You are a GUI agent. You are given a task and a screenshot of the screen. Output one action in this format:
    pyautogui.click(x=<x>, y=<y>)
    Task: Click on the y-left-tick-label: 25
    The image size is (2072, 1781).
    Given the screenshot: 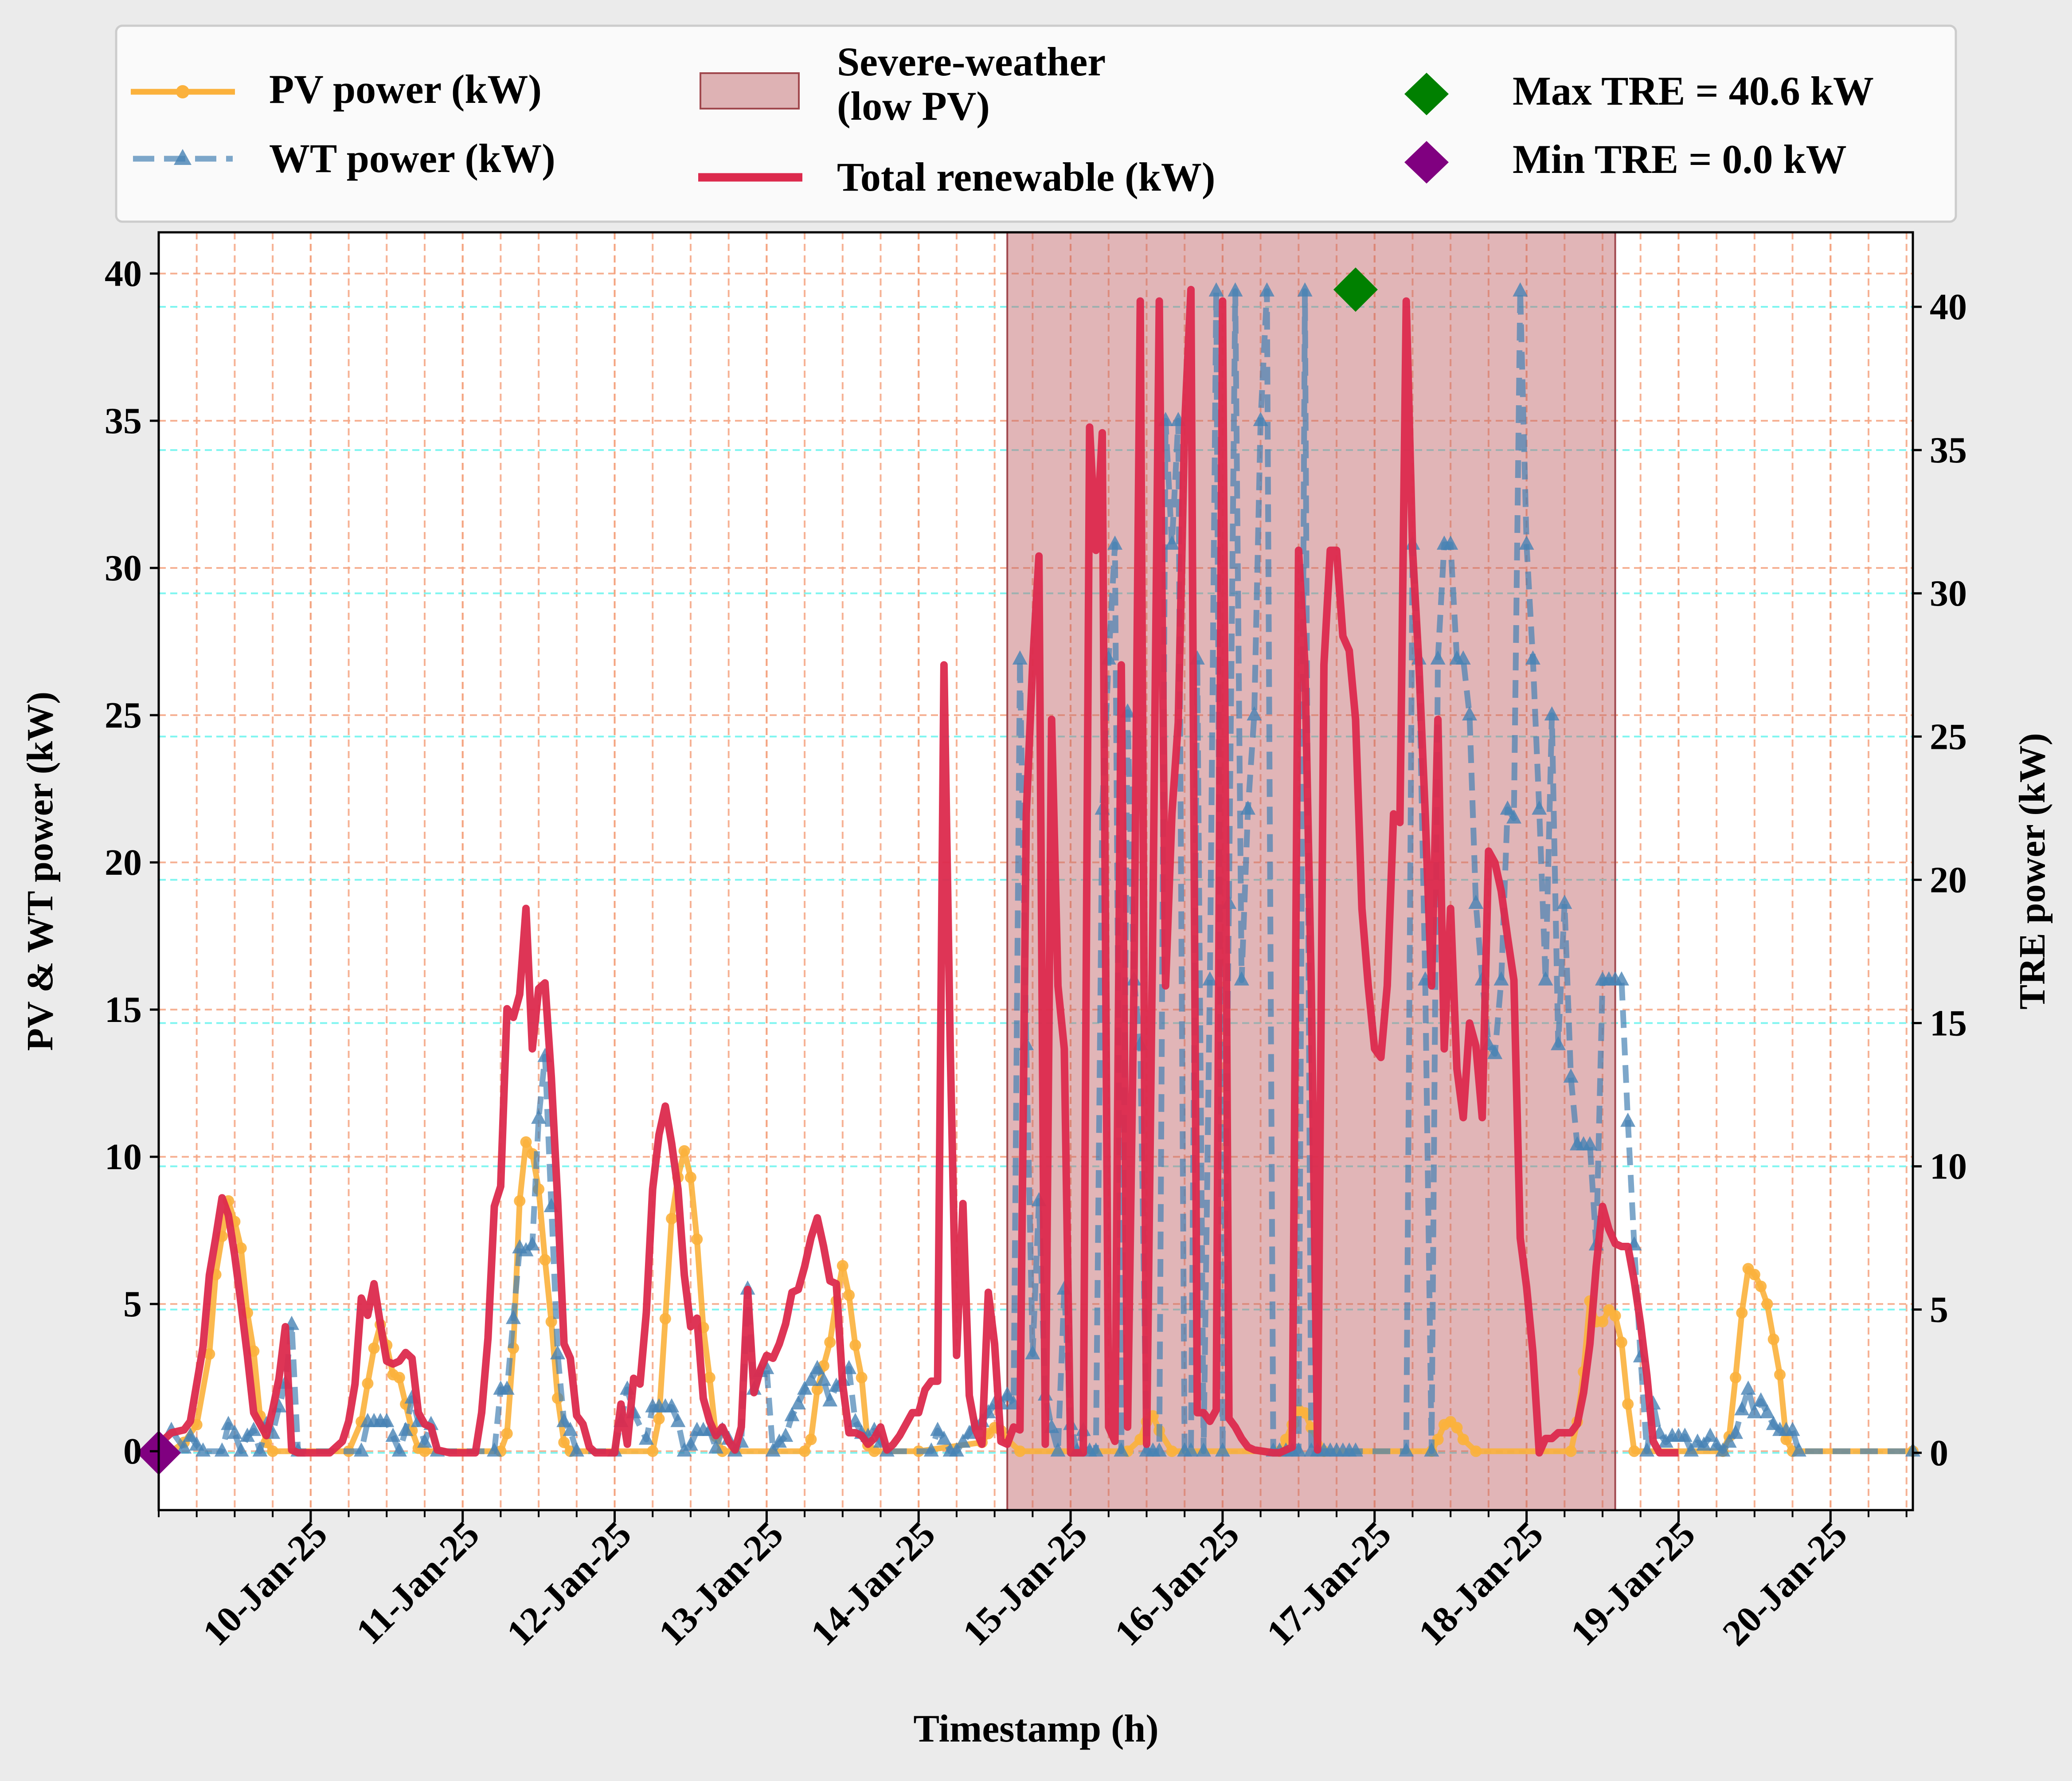 What is the action you would take?
    pyautogui.click(x=123, y=715)
    